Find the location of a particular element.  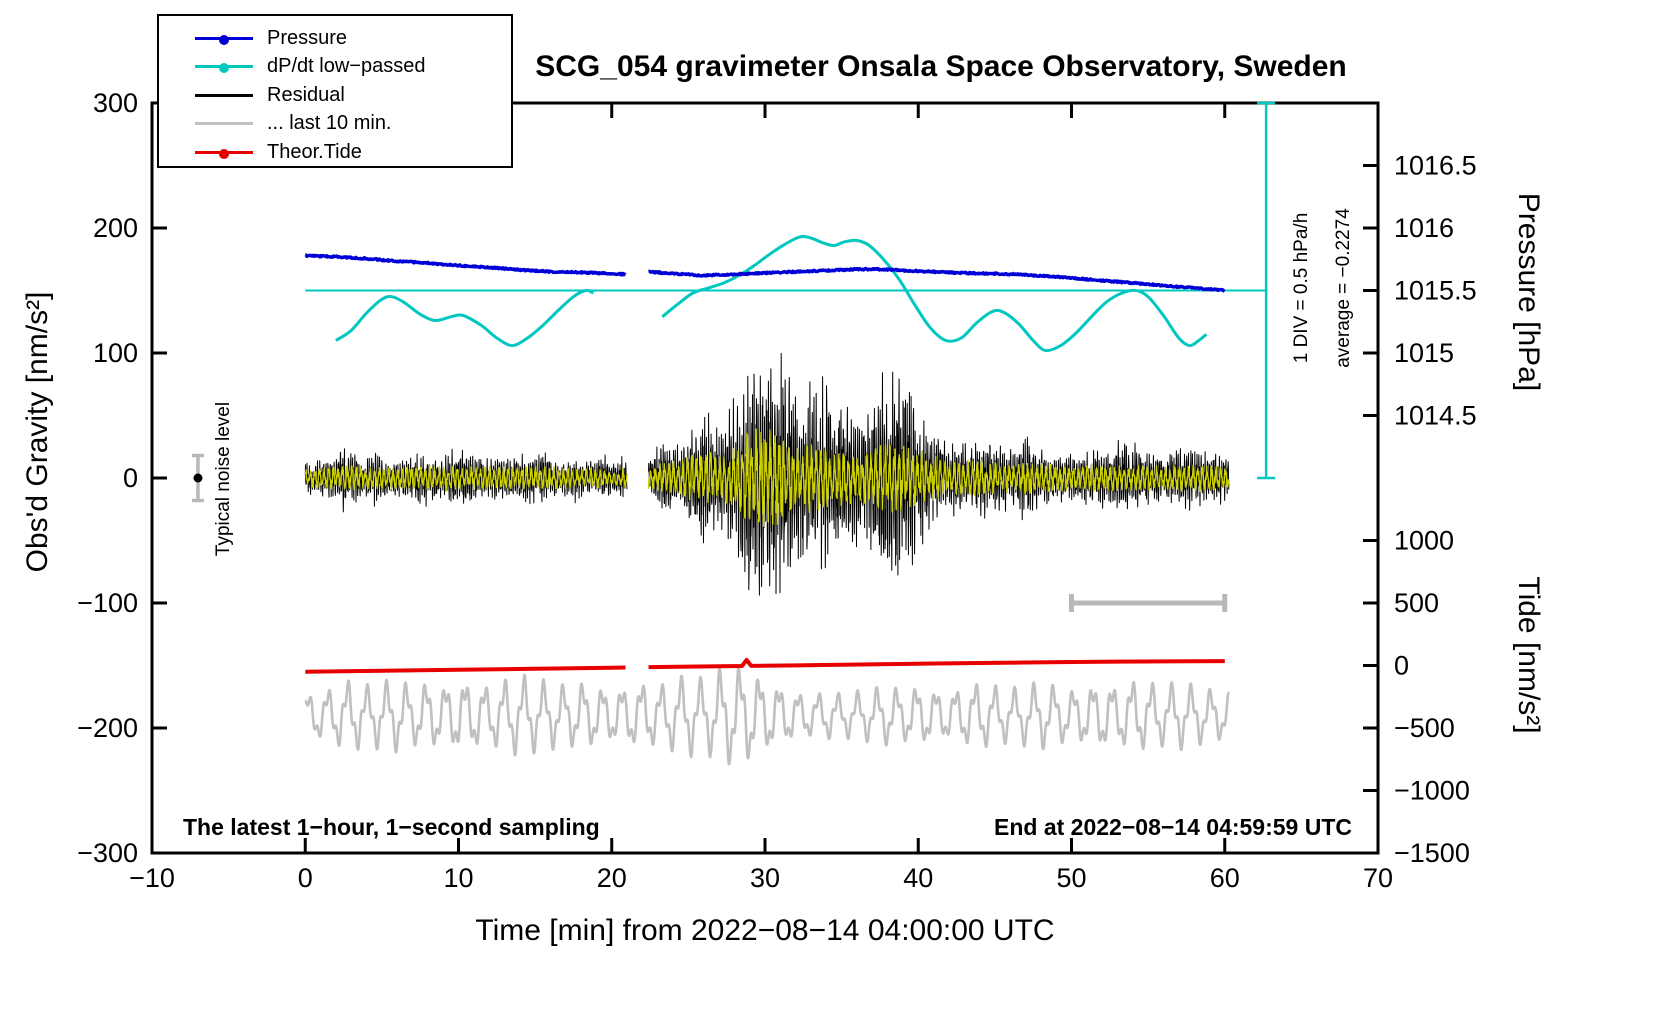

x-axis-label: Time [min] from 2022−08−14 04:00:00 UTC is located at coordinates (765, 930).